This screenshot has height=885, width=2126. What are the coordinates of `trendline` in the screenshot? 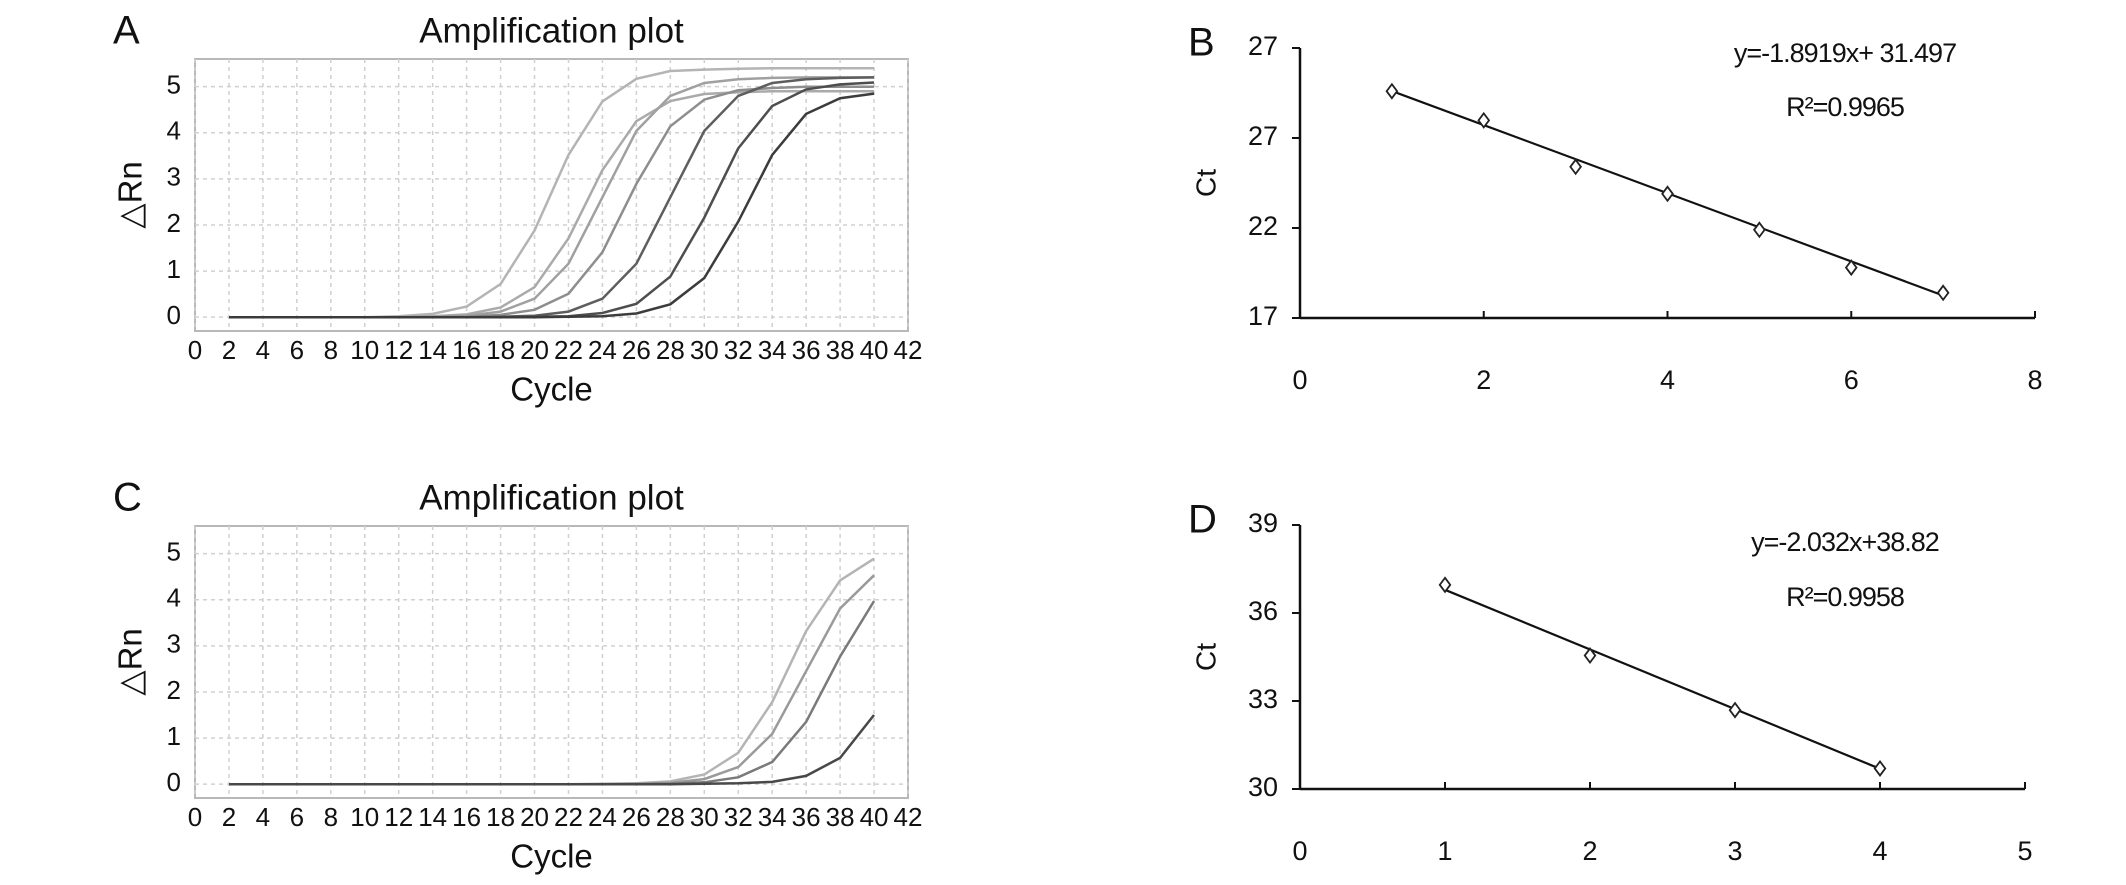 It's located at (1662, 679).